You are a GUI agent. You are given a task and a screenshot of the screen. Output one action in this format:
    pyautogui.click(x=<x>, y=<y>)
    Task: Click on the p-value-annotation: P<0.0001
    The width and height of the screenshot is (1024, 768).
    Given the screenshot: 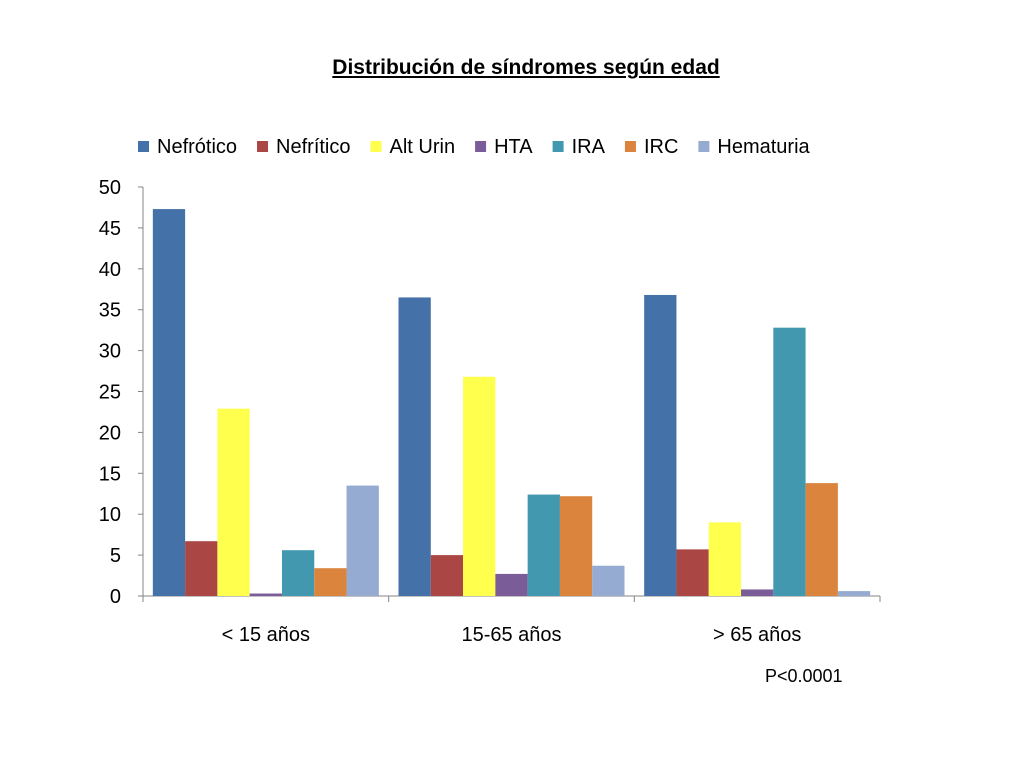 What is the action you would take?
    pyautogui.click(x=804, y=676)
    